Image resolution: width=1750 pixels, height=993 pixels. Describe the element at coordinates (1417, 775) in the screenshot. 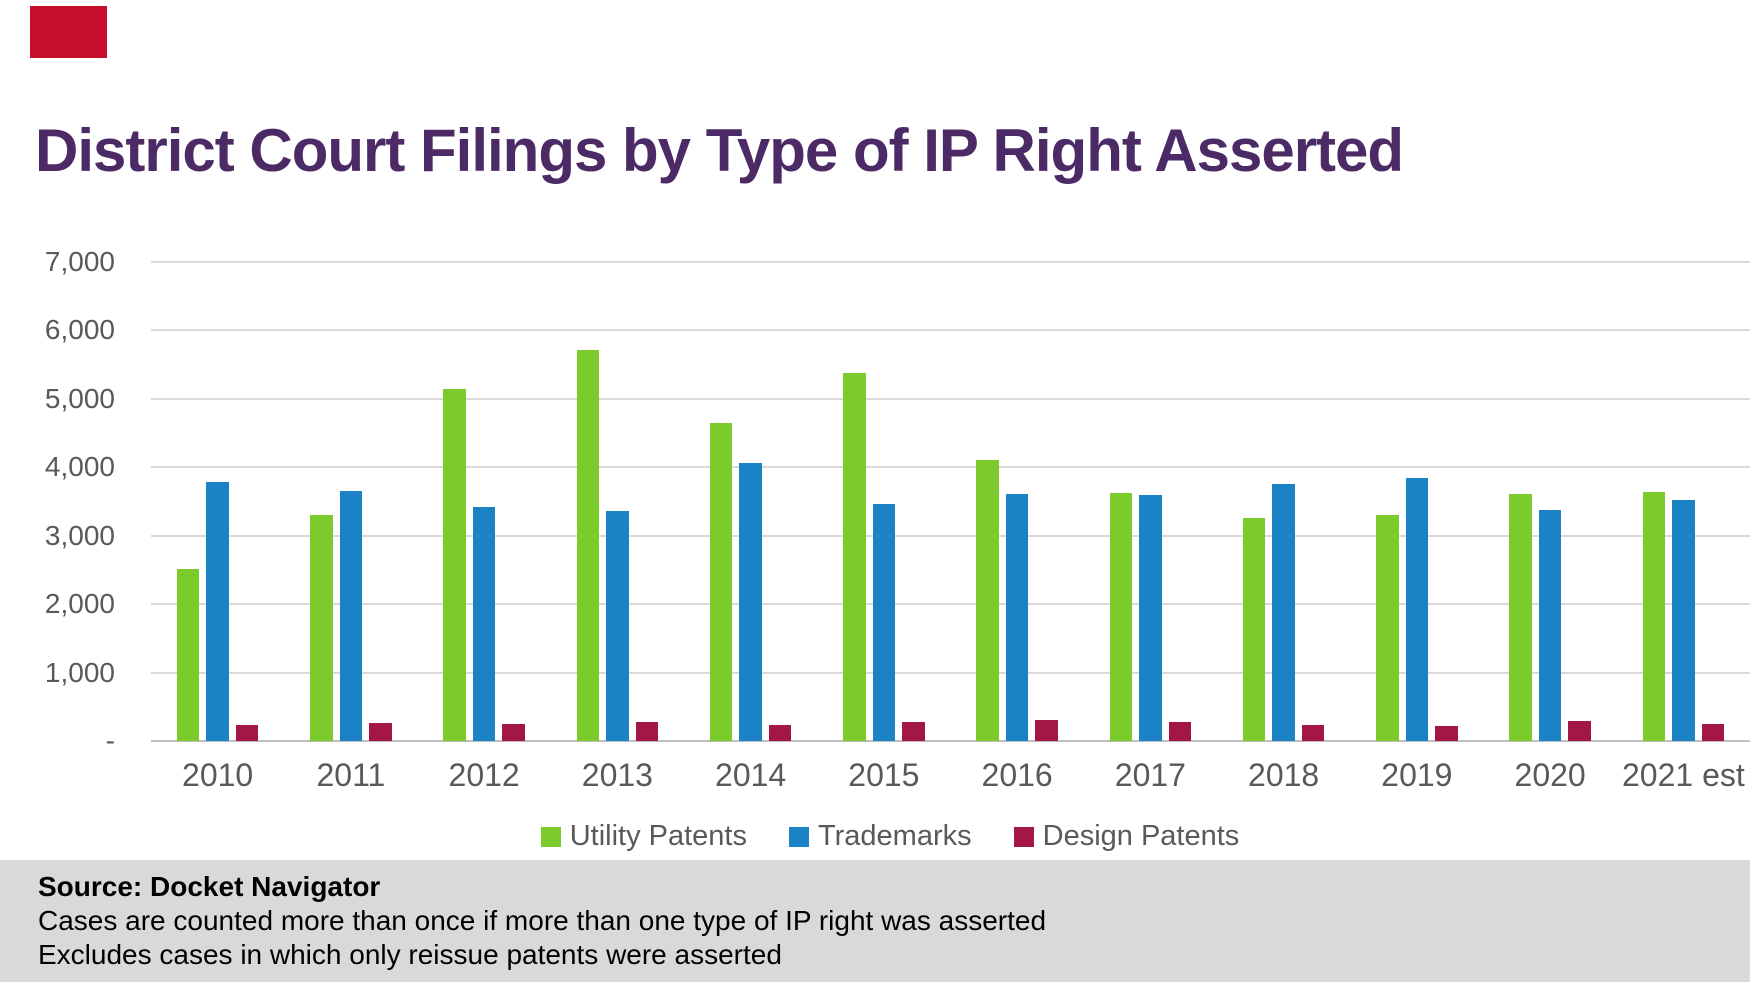

I see `x-axis-label-2019: 2019` at that location.